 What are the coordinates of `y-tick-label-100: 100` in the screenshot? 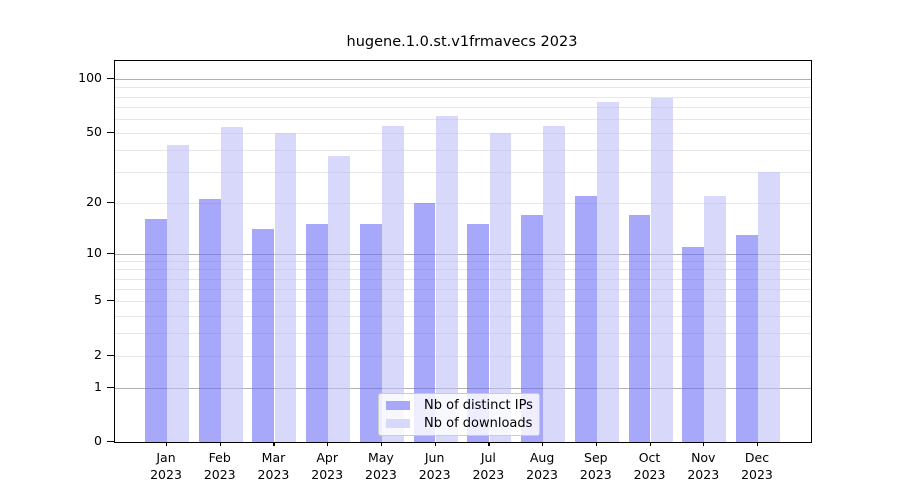 It's located at (90, 78).